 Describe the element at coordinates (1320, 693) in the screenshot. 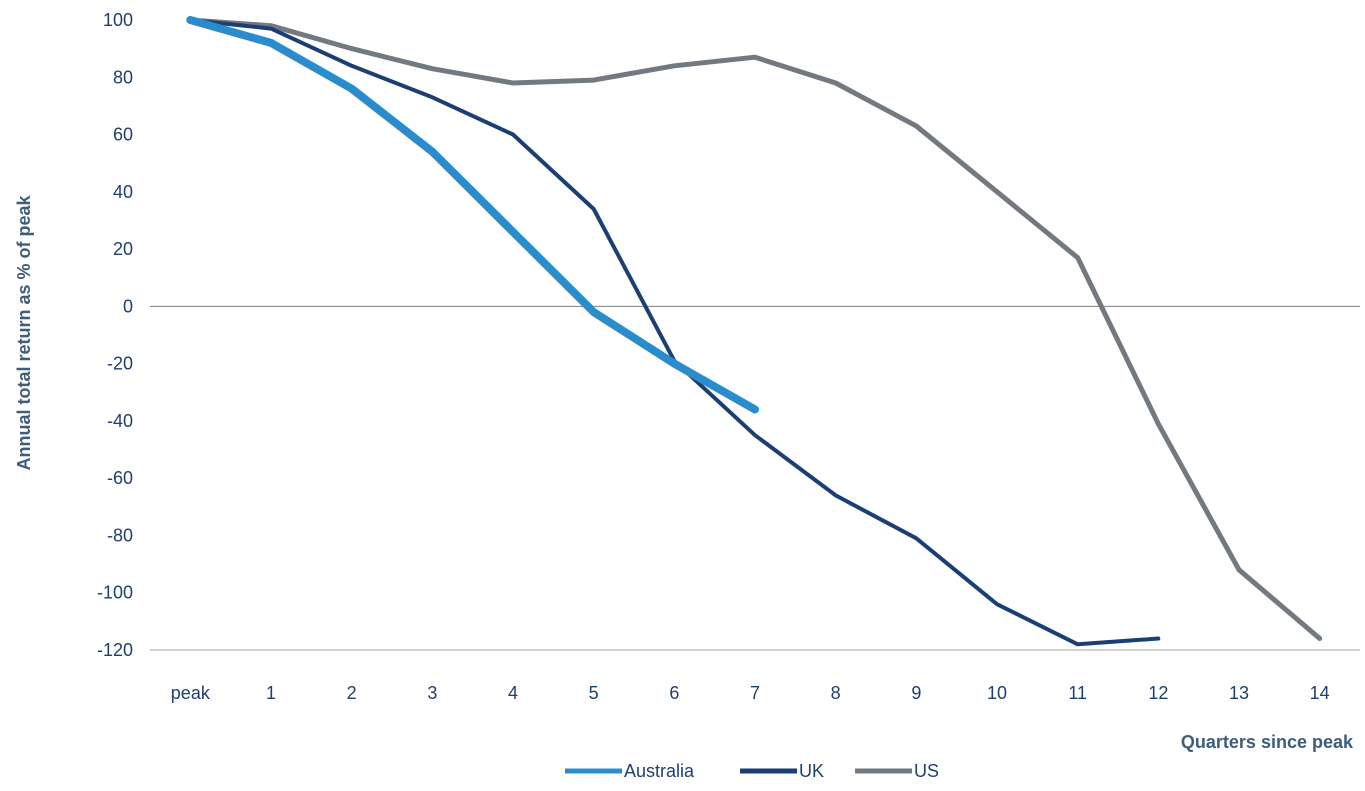

I see `x-tick-label: 14` at that location.